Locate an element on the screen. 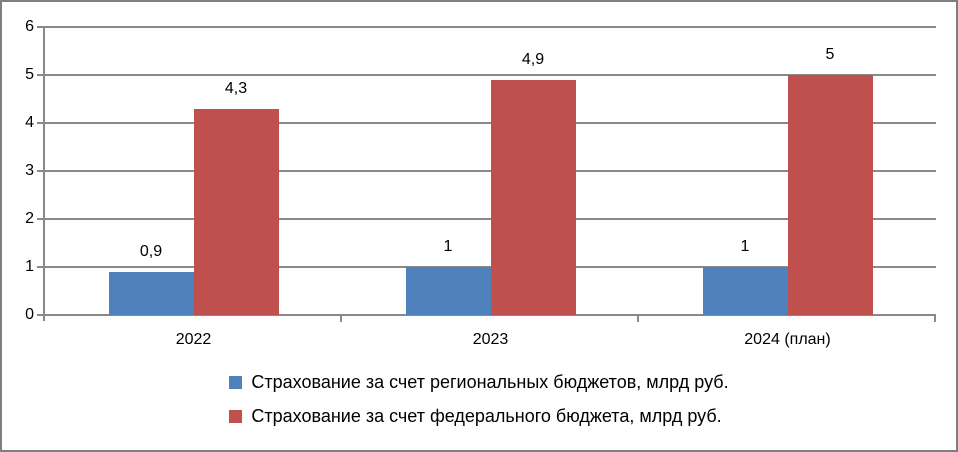 The image size is (958, 452). bar-value-label: 4,9 is located at coordinates (533, 59).